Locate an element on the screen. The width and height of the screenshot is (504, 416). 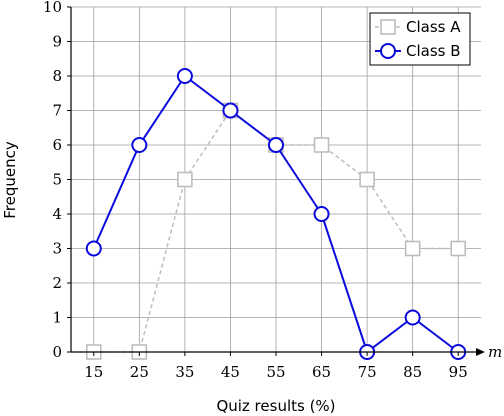
x-axis-variable: m is located at coordinates (495, 352).